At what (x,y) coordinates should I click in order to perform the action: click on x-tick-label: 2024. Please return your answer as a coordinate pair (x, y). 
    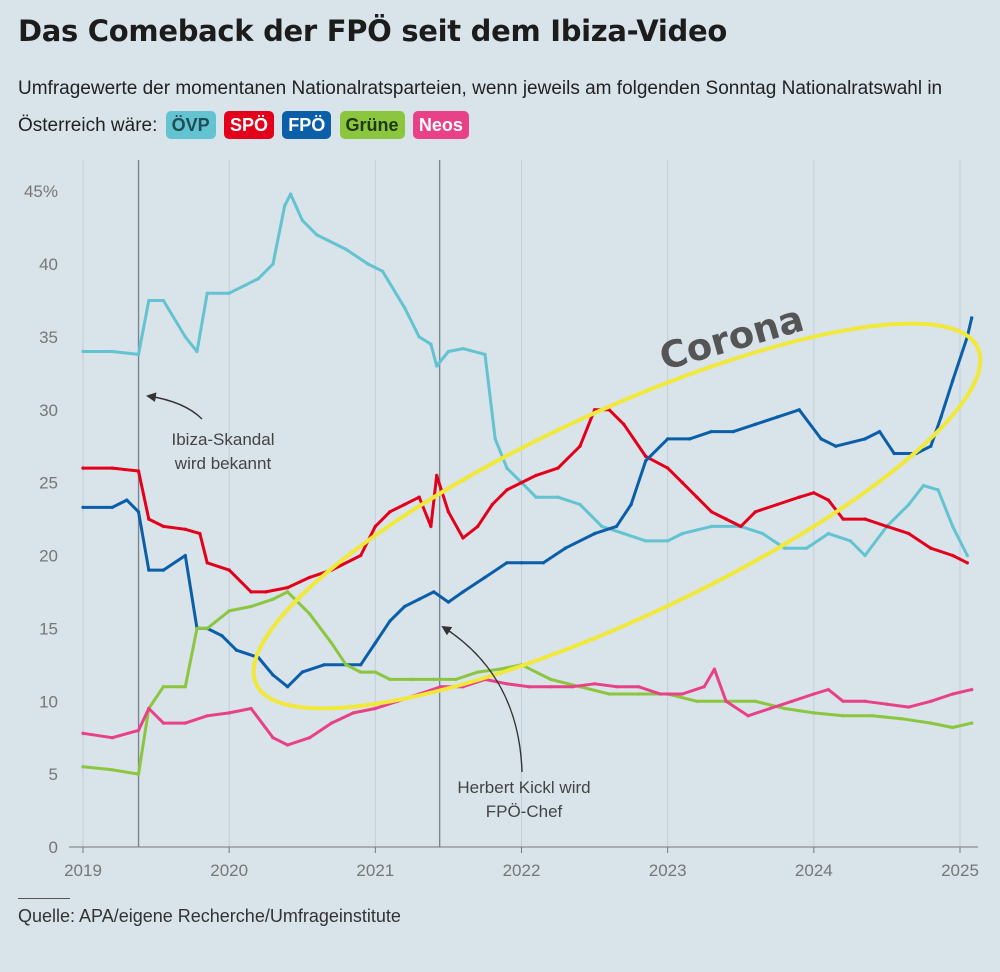
    Looking at the image, I should click on (814, 870).